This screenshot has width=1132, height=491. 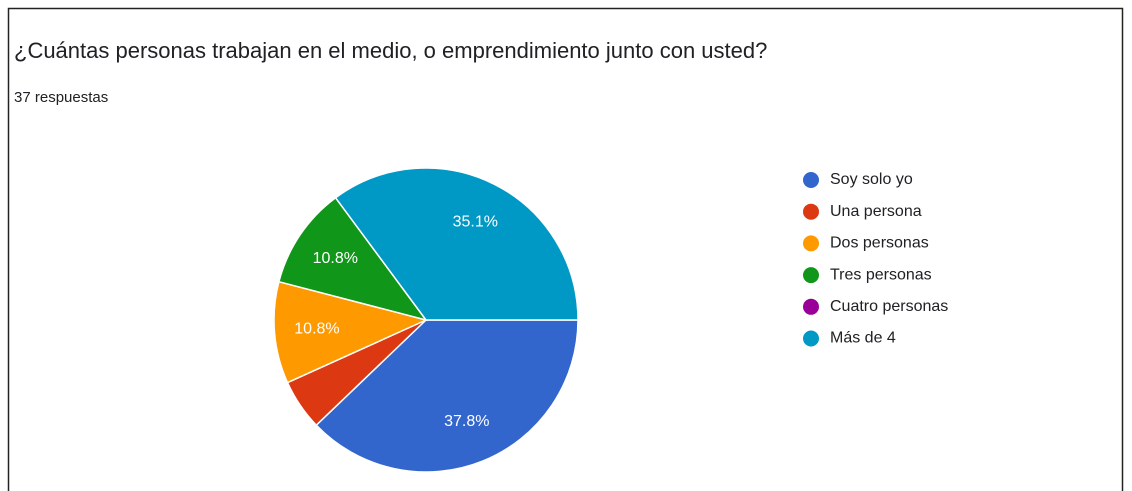 What do you see at coordinates (863, 338) in the screenshot?
I see `legend-label: Más de 4` at bounding box center [863, 338].